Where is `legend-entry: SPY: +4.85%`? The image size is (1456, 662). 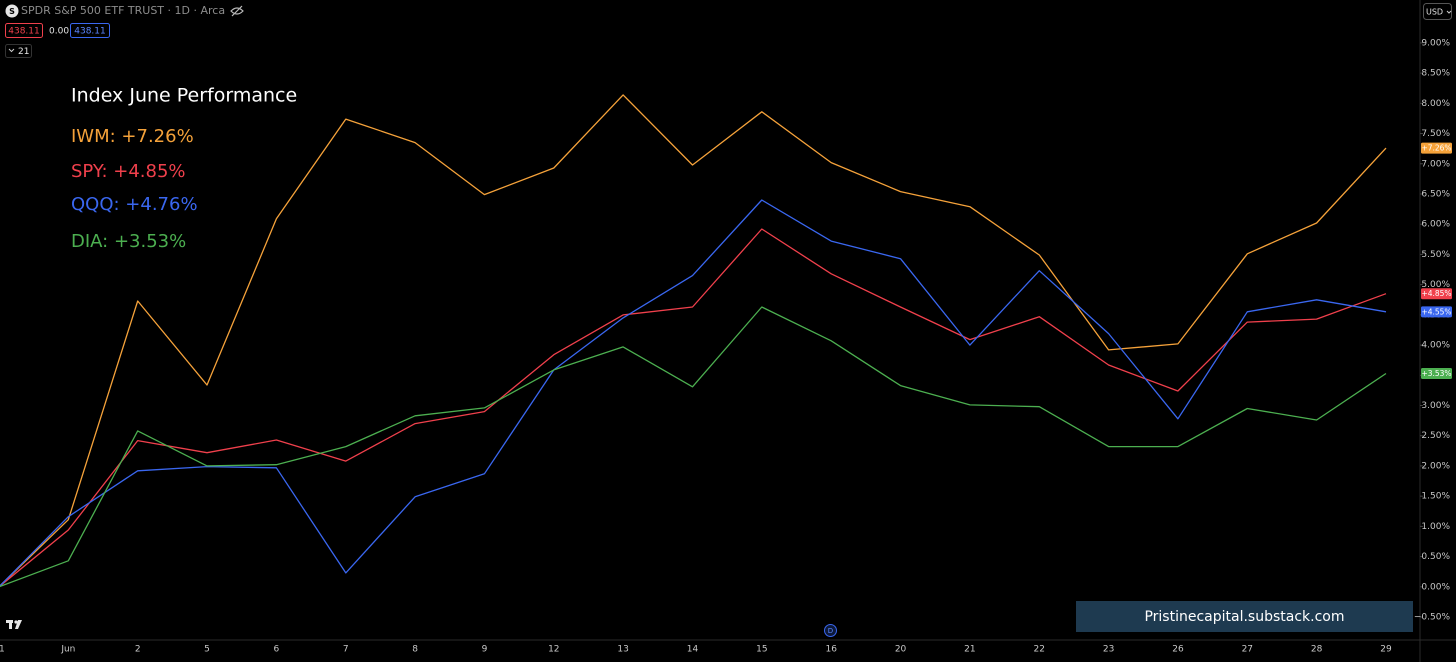 legend-entry: SPY: +4.85% is located at coordinates (128, 171).